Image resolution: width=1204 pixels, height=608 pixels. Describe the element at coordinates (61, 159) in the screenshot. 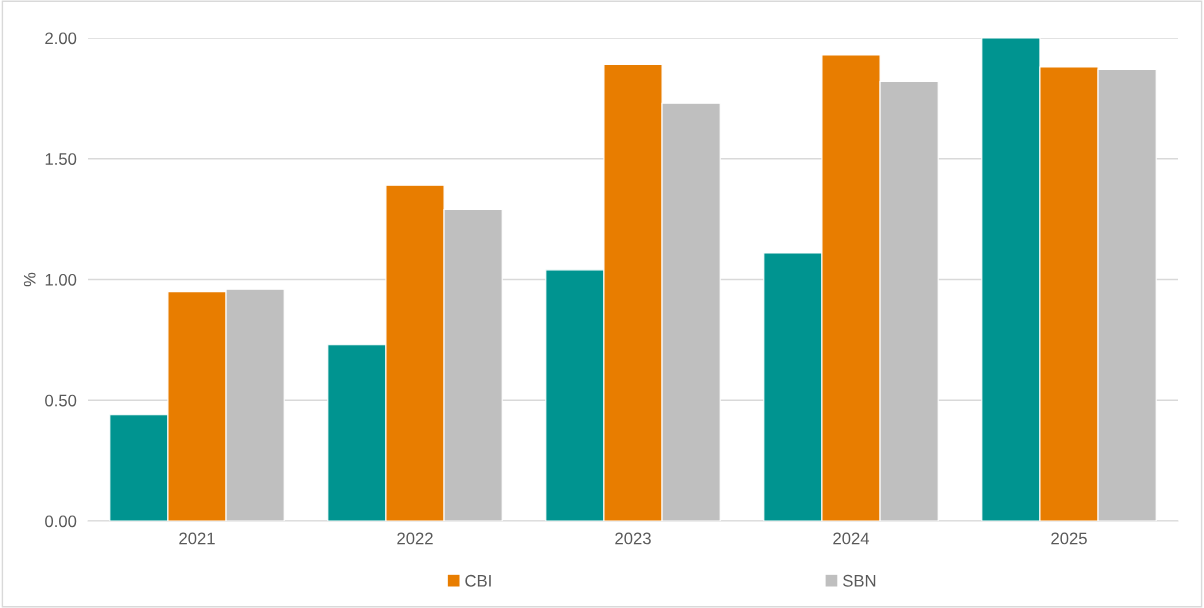

I see `y-tick-label: 1.50` at that location.